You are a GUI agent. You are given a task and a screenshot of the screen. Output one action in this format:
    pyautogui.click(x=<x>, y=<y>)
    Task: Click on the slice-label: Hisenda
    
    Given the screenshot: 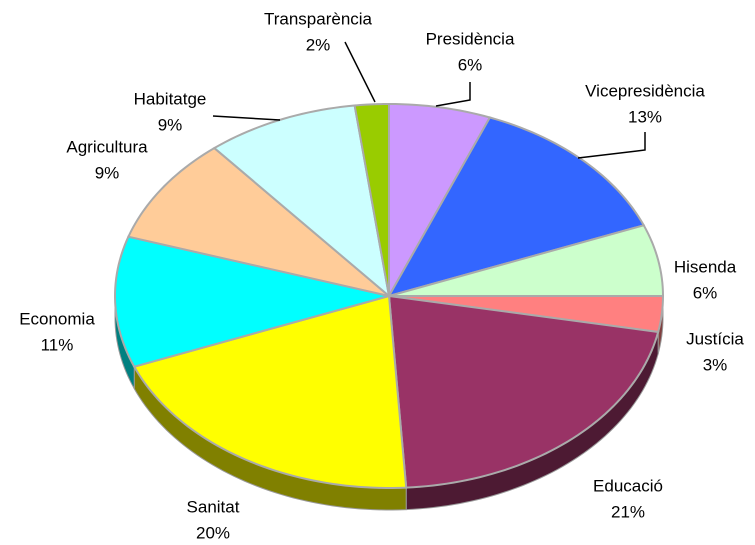 What is the action you would take?
    pyautogui.click(x=705, y=266)
    